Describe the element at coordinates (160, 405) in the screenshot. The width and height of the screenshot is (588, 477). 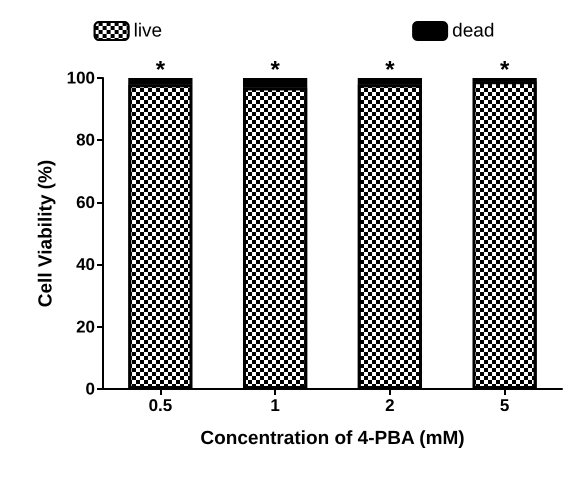
I see `x-tick-label: 0.5` at that location.